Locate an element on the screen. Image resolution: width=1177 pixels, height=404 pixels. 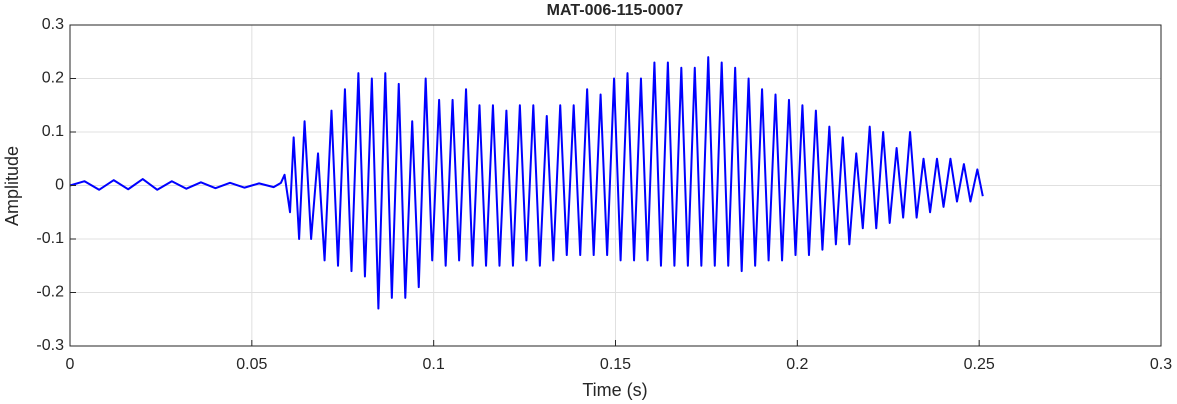
x-tick-label: 0.3 is located at coordinates (1161, 364).